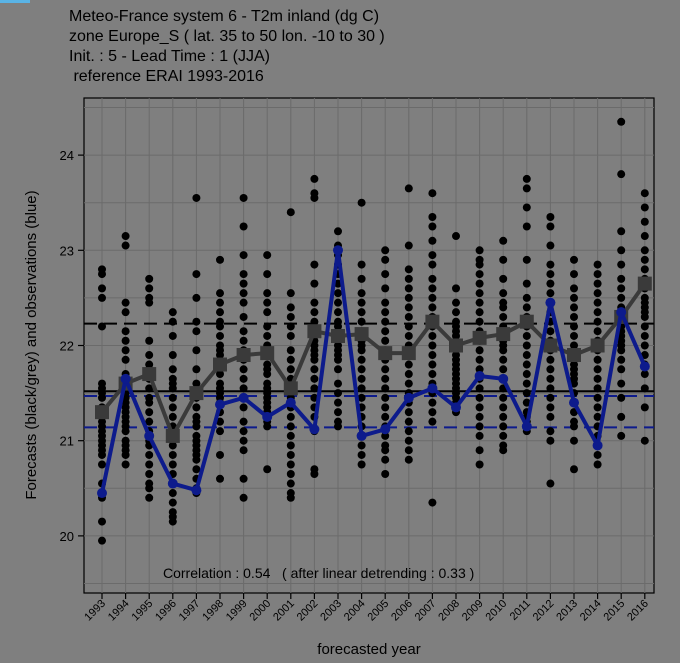  What do you see at coordinates (526, 426) in the screenshot?
I see `series-marker-2011` at bounding box center [526, 426].